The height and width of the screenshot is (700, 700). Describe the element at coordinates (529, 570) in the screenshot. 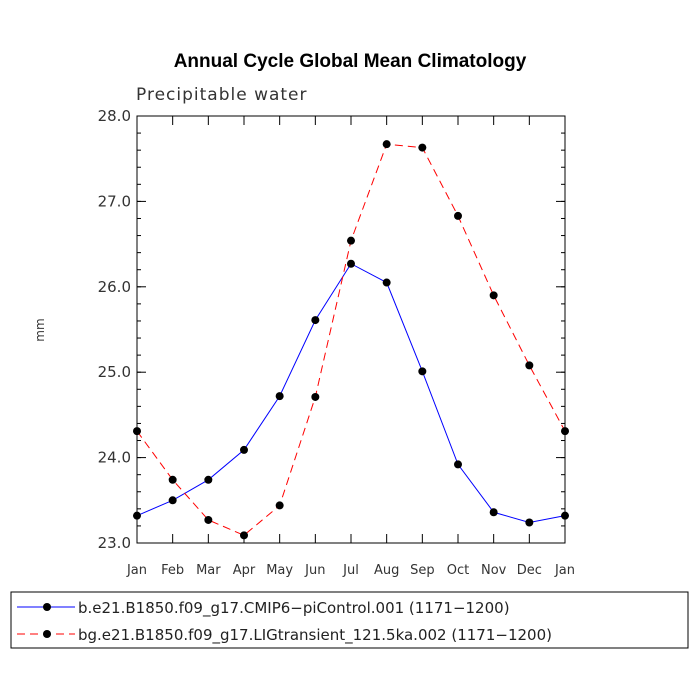

I see `x-tick-label: Dec` at that location.